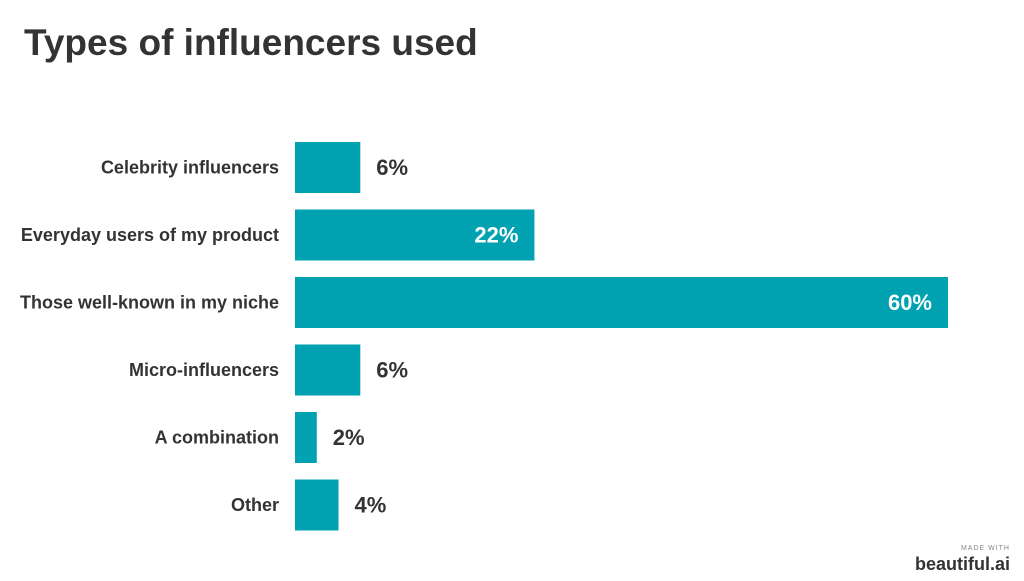  Describe the element at coordinates (371, 505) in the screenshot. I see `value-label: 4%` at that location.